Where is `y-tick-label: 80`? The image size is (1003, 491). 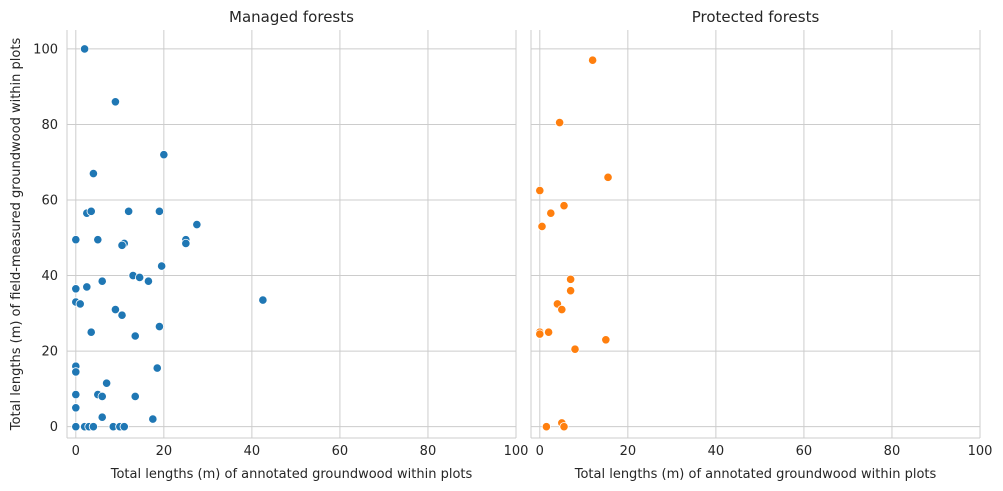 y-tick-label: 80 is located at coordinates (49, 125).